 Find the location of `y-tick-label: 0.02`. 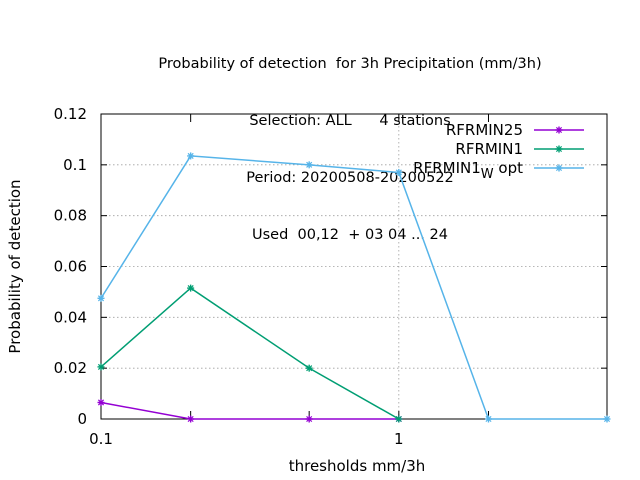

y-tick-label: 0.02 is located at coordinates (70, 368).